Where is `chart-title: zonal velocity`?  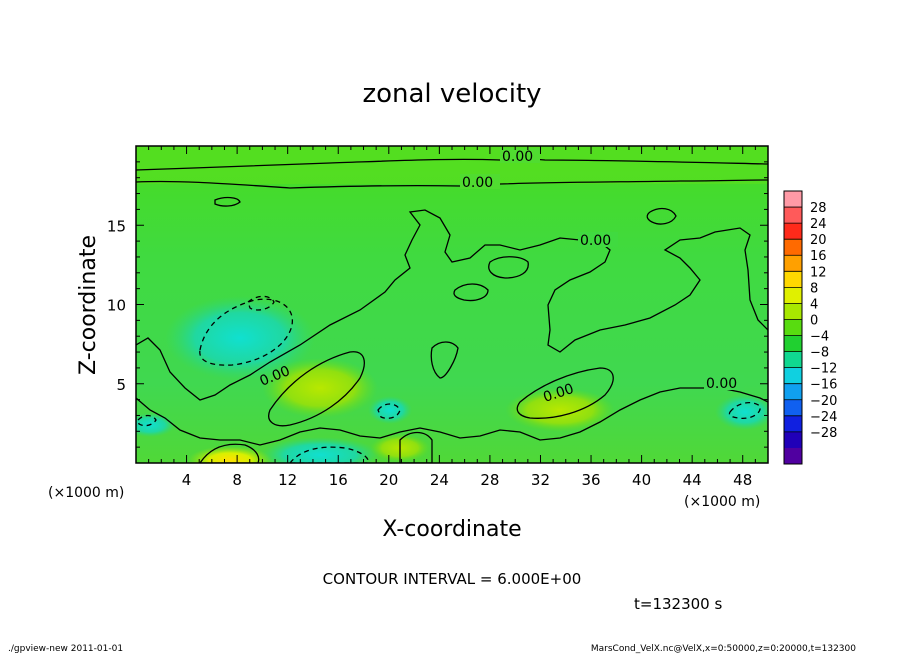
chart-title: zonal velocity is located at coordinates (451, 94).